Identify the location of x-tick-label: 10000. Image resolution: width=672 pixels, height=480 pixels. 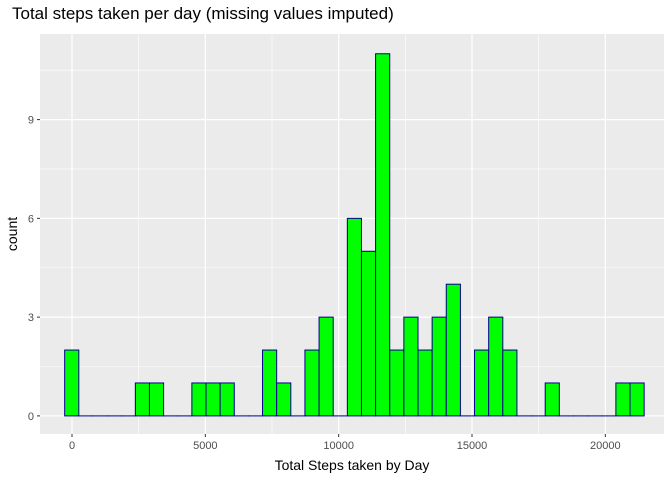
(338, 446).